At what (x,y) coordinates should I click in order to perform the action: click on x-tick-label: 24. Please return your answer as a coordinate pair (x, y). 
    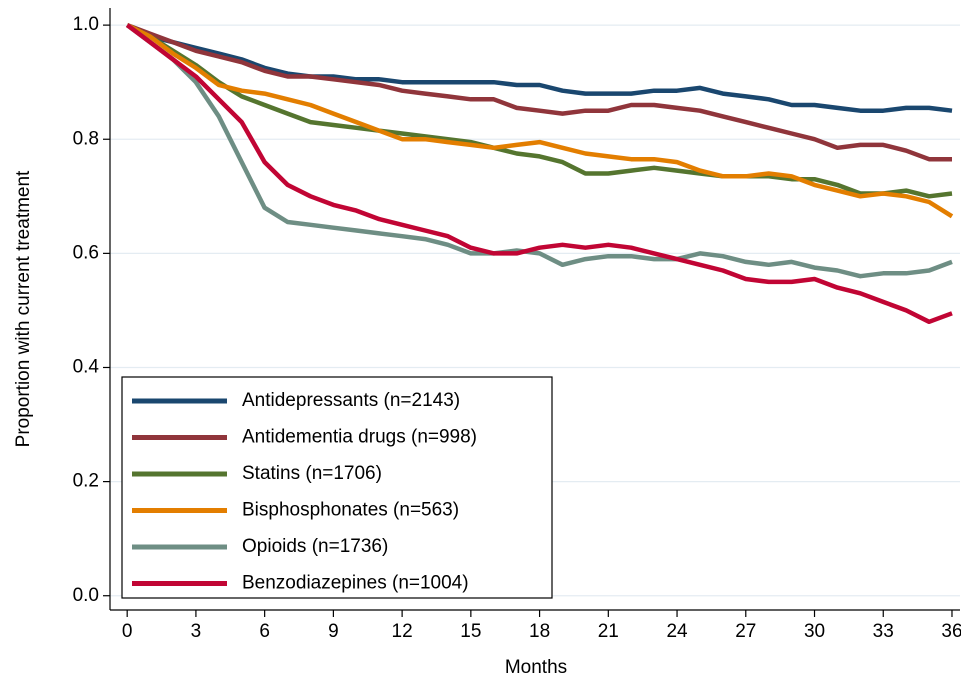
    Looking at the image, I should click on (677, 631).